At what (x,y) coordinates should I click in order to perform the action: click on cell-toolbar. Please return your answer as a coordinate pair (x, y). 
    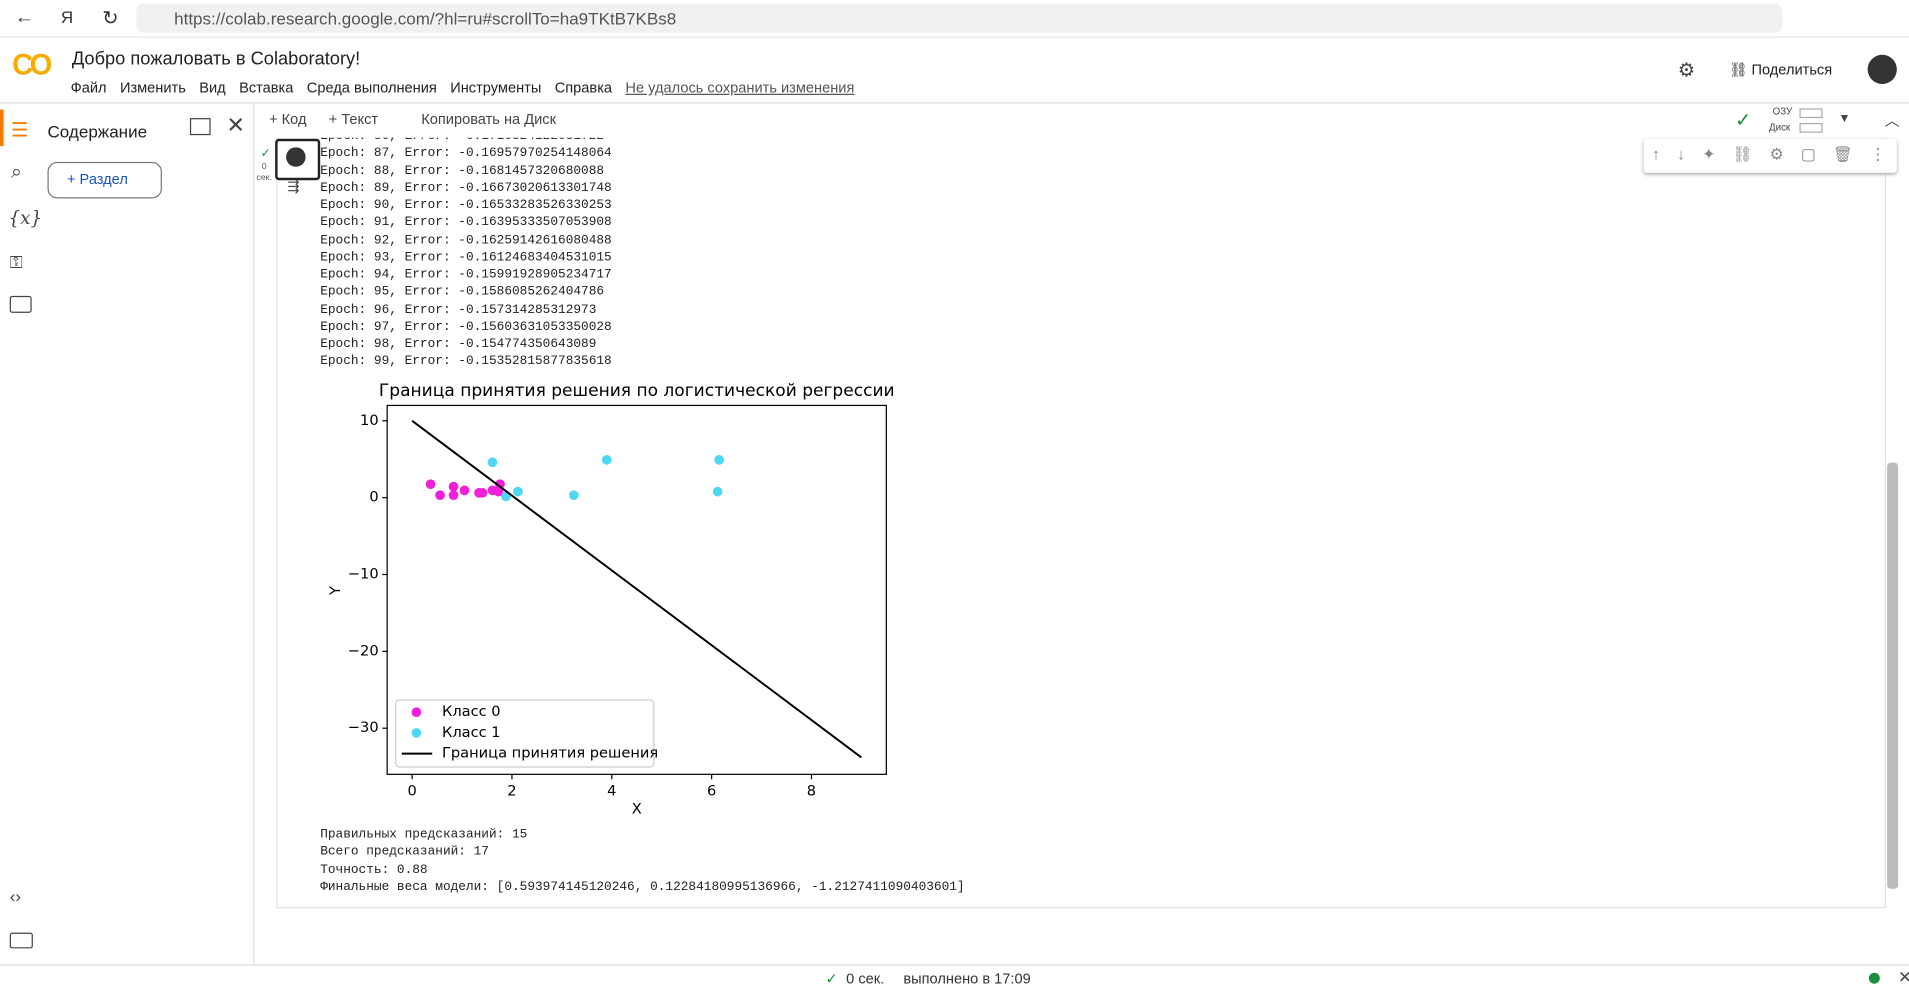
    Looking at the image, I should click on (1770, 155).